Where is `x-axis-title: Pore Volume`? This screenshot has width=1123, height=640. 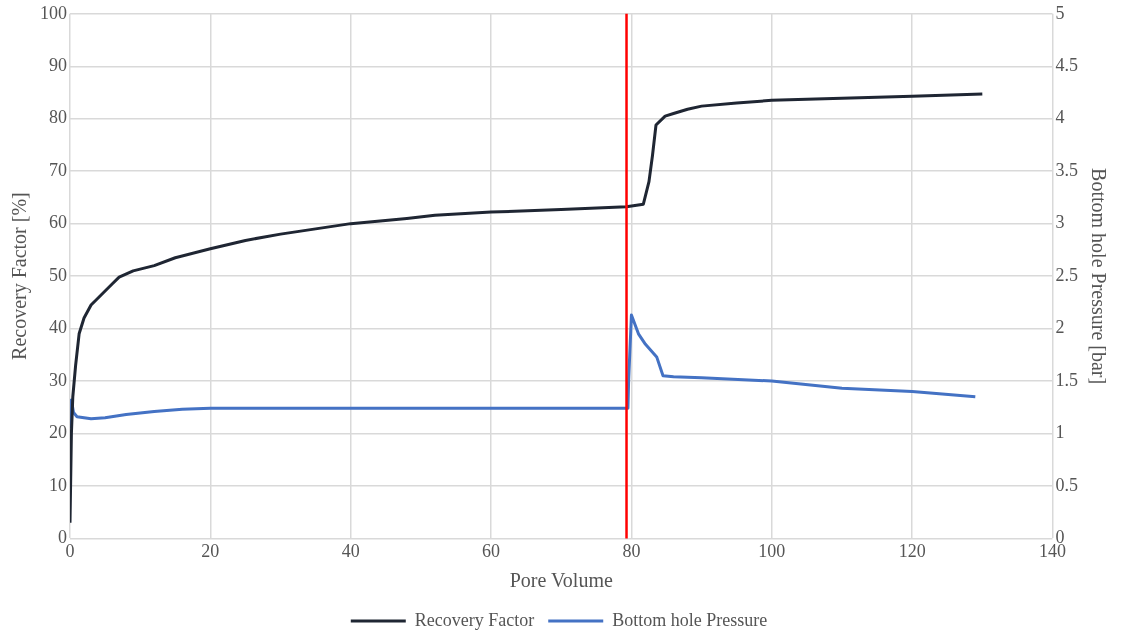 x-axis-title: Pore Volume is located at coordinates (561, 580).